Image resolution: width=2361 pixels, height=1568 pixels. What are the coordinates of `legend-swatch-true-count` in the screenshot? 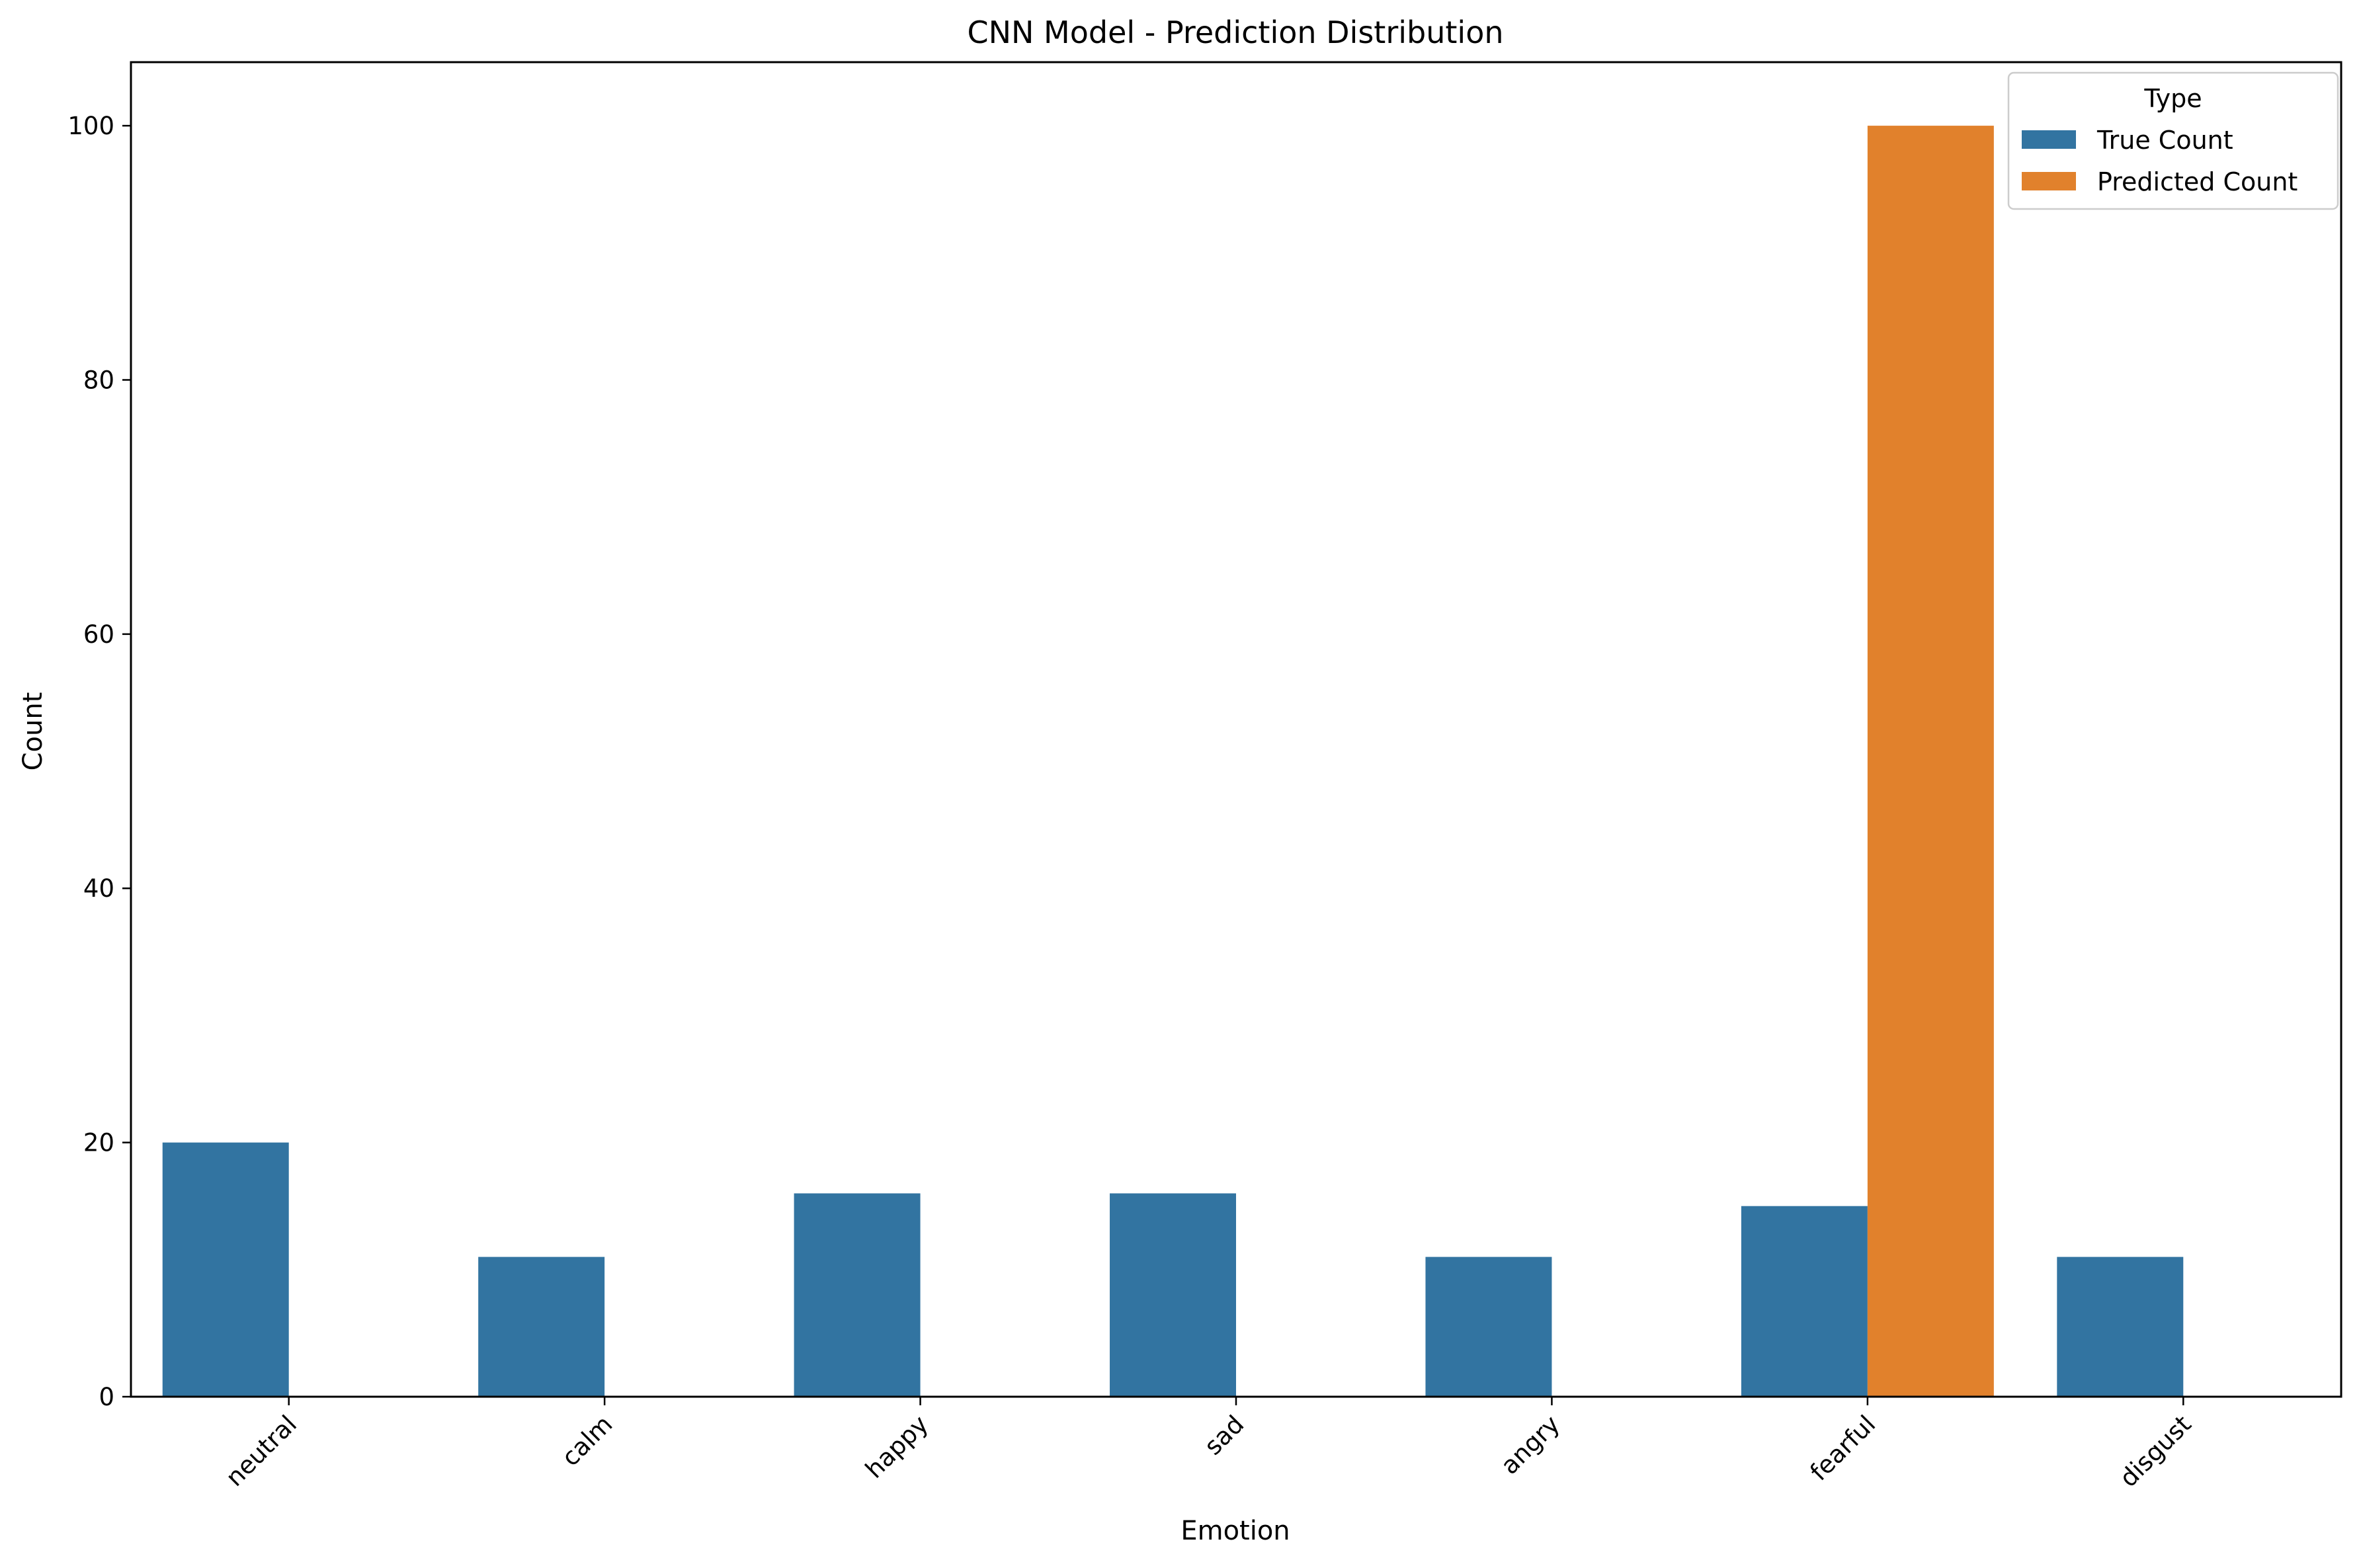 It's located at (2049, 139).